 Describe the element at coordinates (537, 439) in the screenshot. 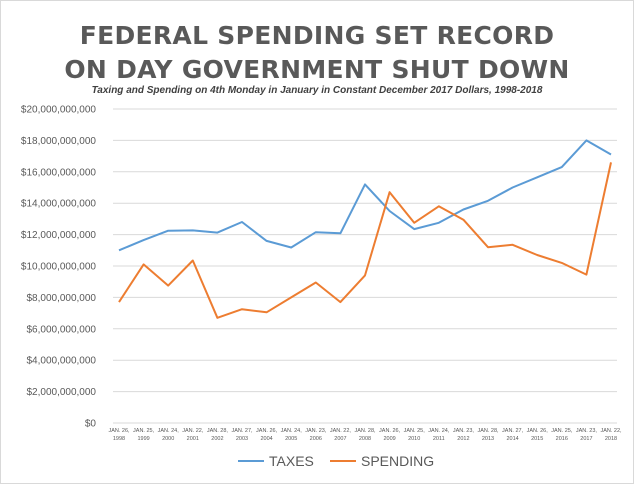

I see `x-tick-year: 2015` at that location.